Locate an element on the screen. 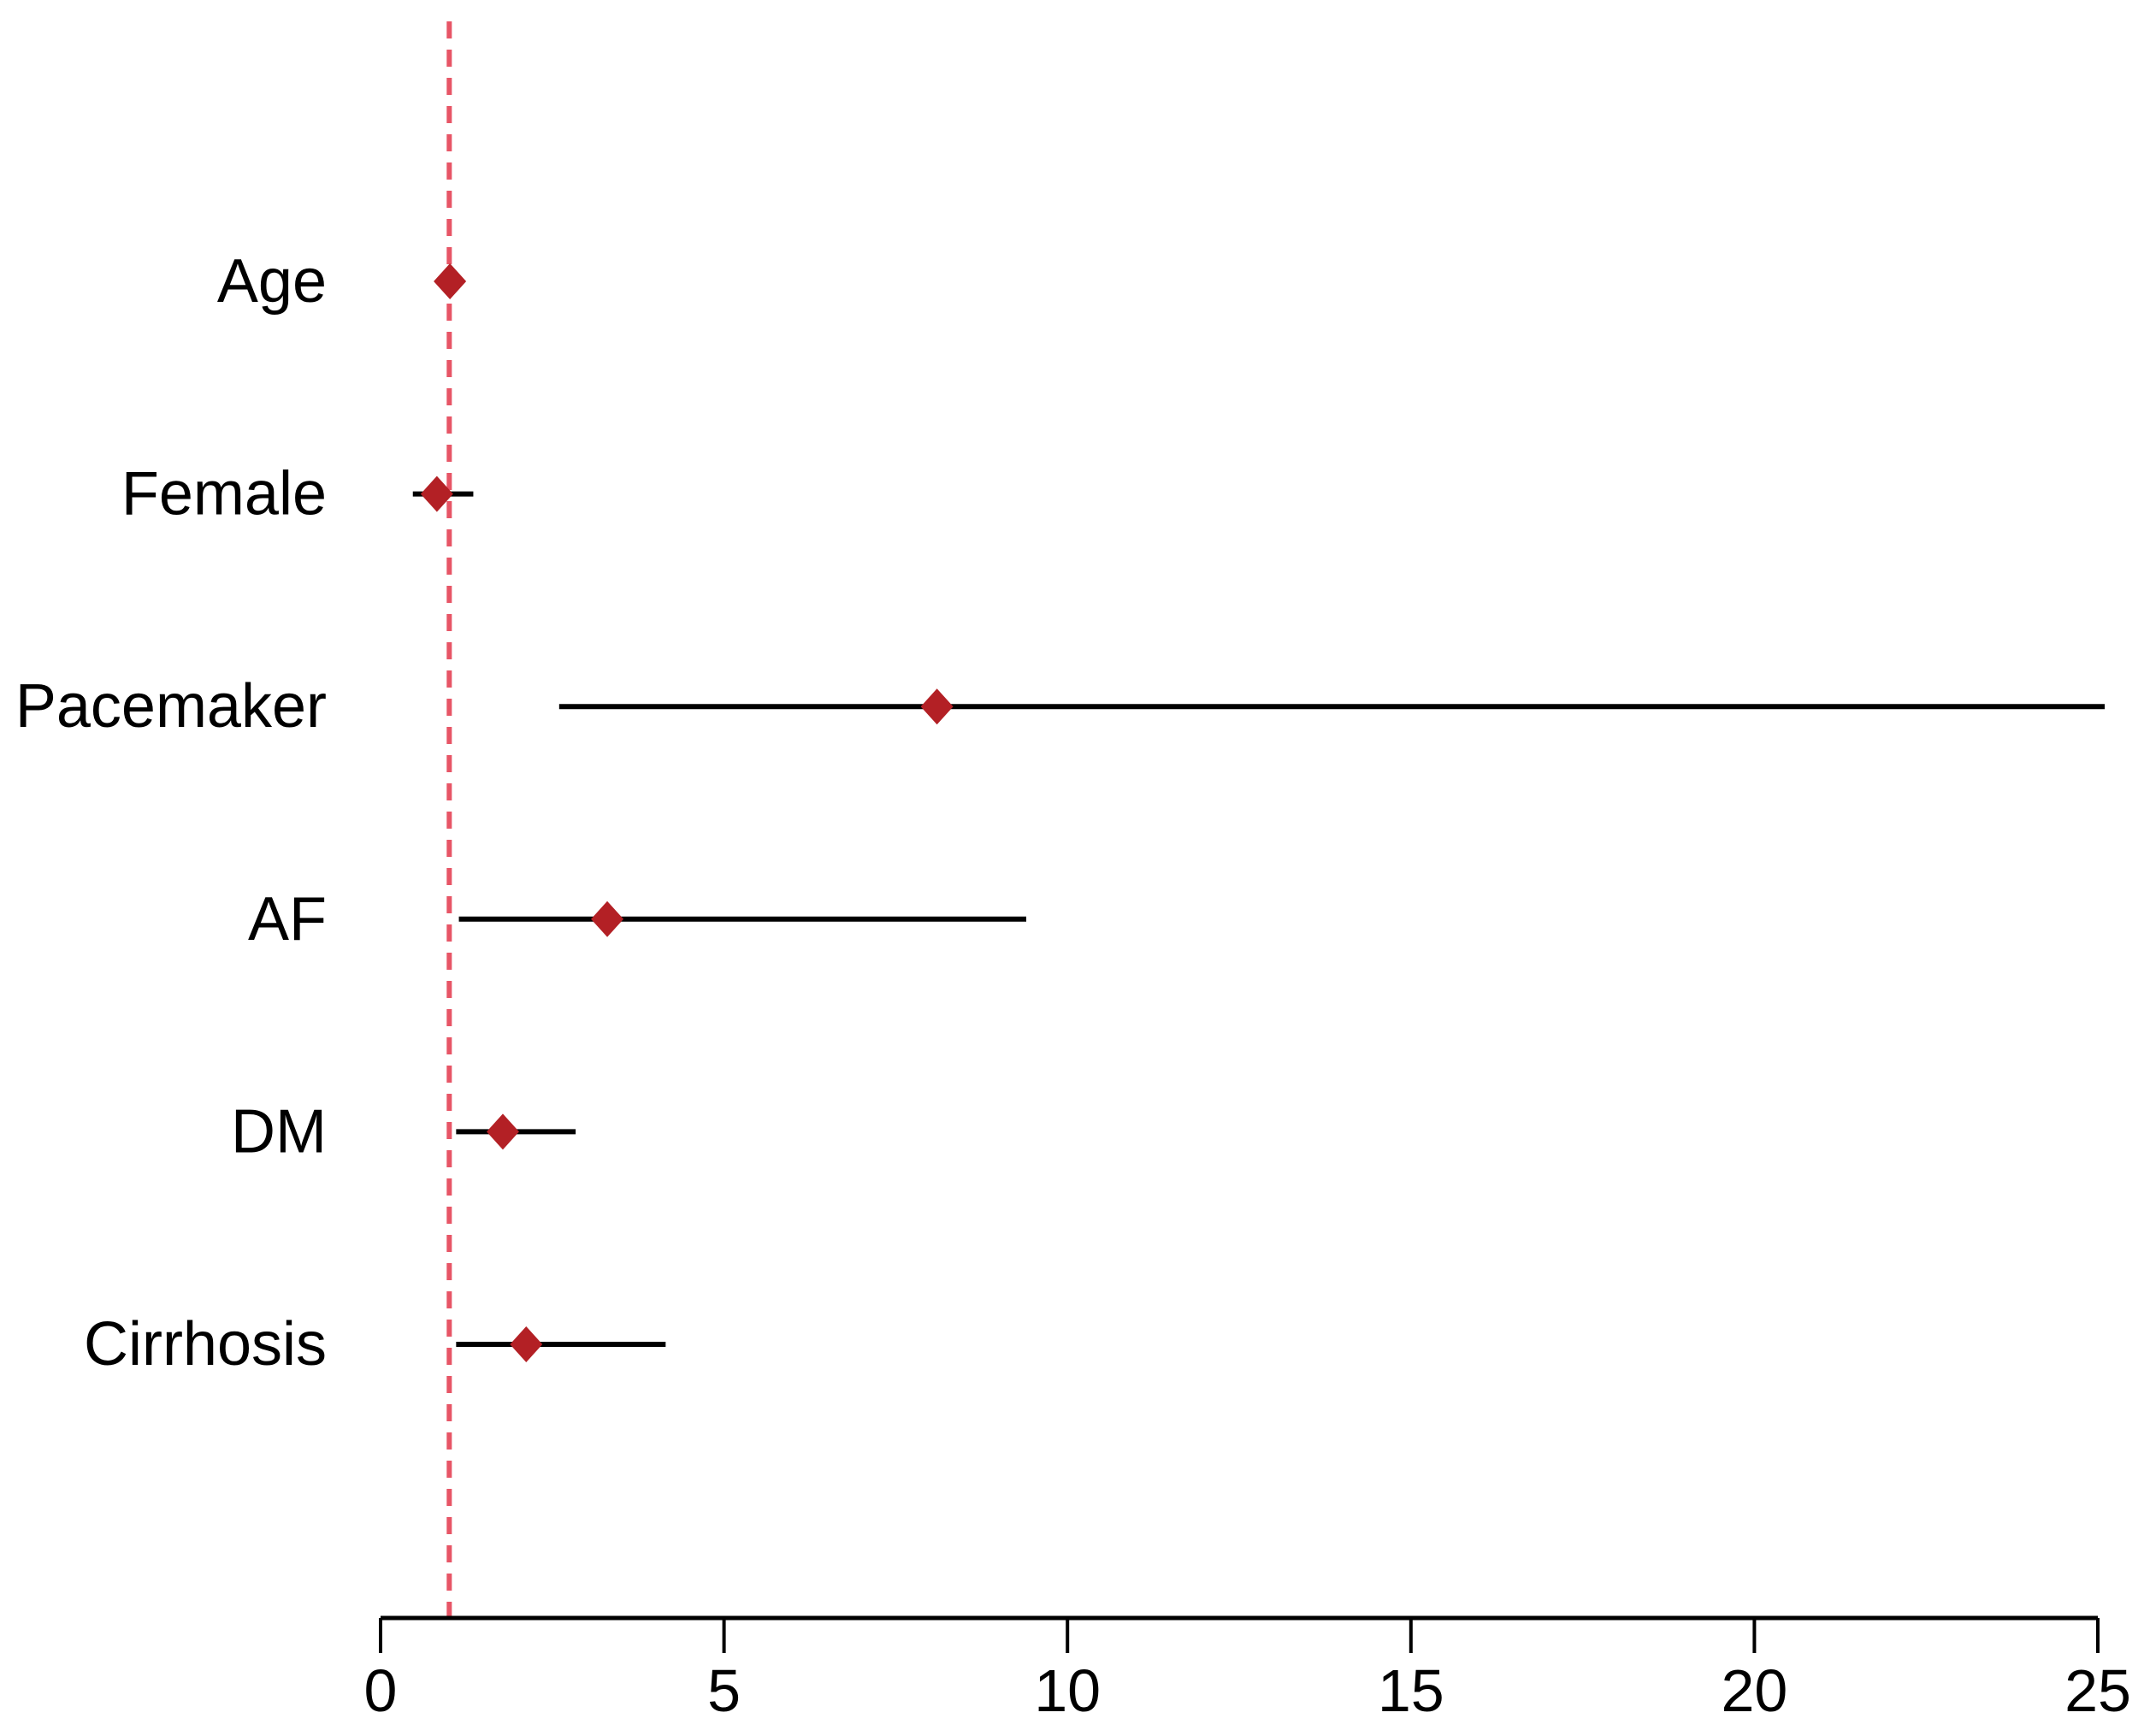  category-label-pacemaker: Pacemaker is located at coordinates (171, 707).